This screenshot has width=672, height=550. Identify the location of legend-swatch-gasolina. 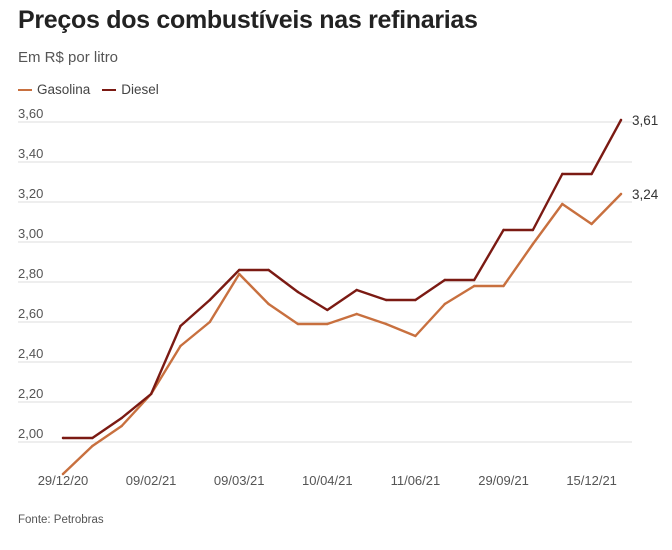
(25, 89).